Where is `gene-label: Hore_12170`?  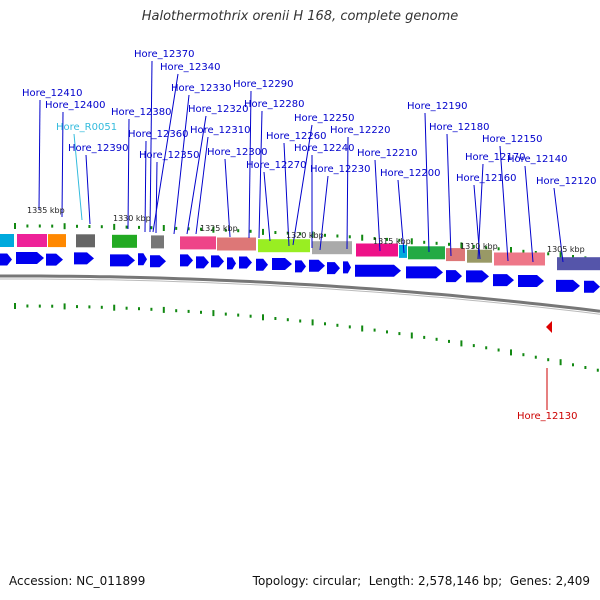 gene-label: Hore_12170 is located at coordinates (495, 157).